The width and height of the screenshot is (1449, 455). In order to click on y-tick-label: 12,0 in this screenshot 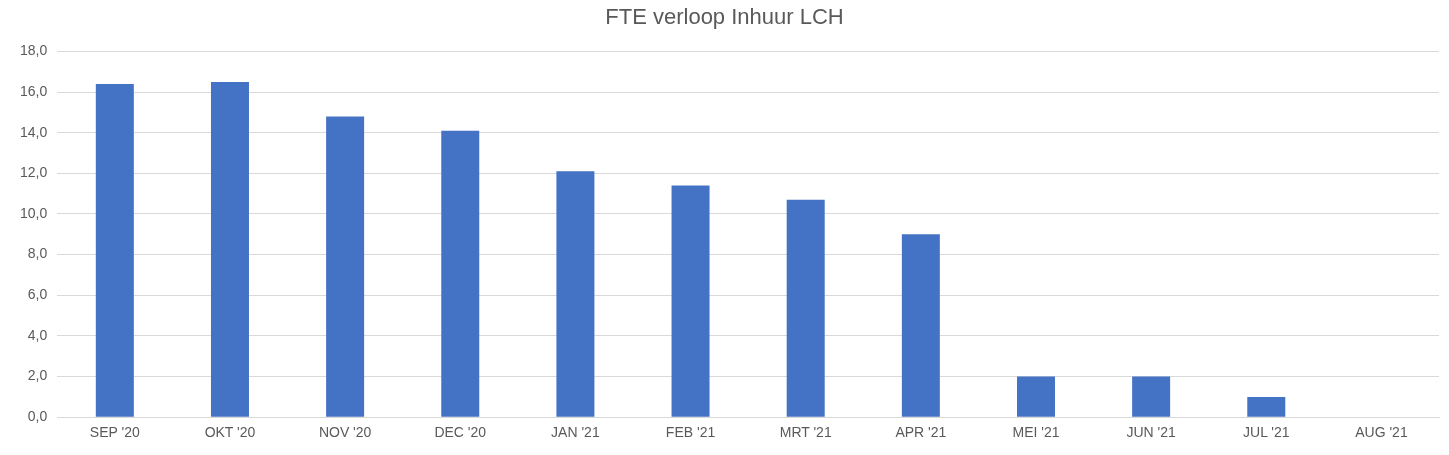, I will do `click(34, 172)`.